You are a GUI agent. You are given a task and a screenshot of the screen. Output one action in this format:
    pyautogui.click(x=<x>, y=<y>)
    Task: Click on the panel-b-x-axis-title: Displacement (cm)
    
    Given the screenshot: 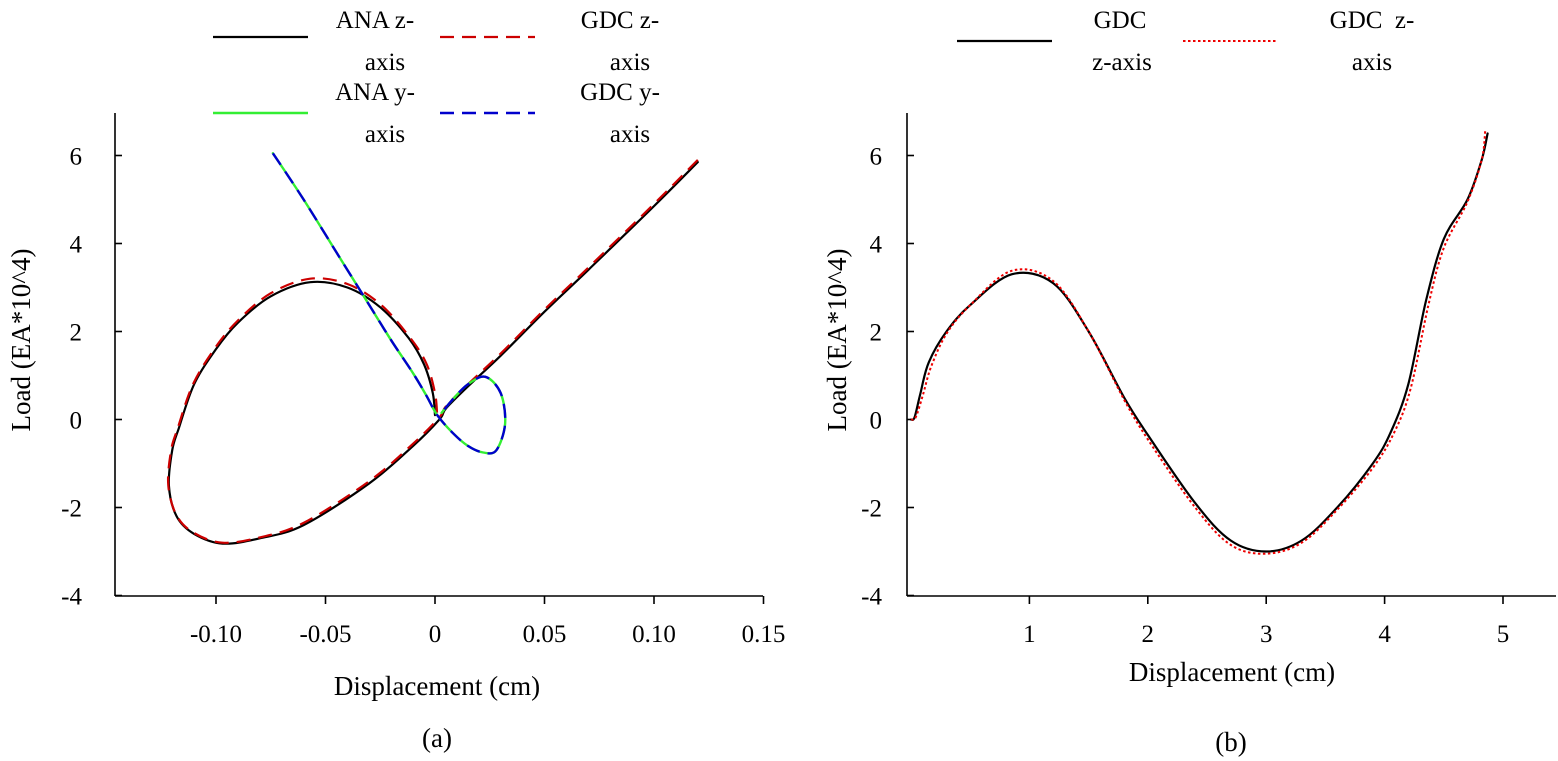 What is the action you would take?
    pyautogui.click(x=1232, y=672)
    